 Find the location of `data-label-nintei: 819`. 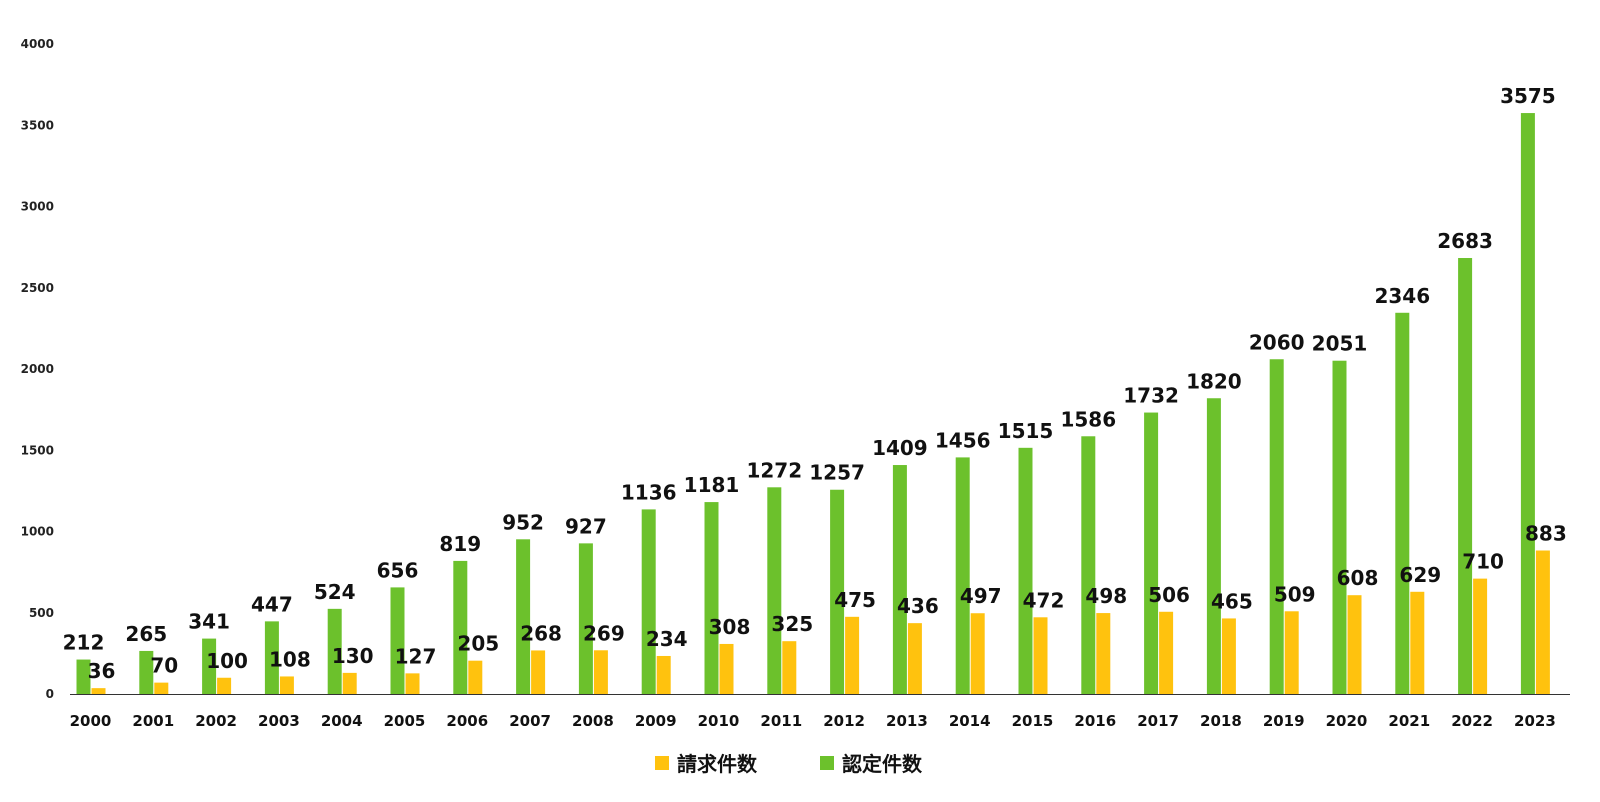

data-label-nintei: 819 is located at coordinates (460, 544).